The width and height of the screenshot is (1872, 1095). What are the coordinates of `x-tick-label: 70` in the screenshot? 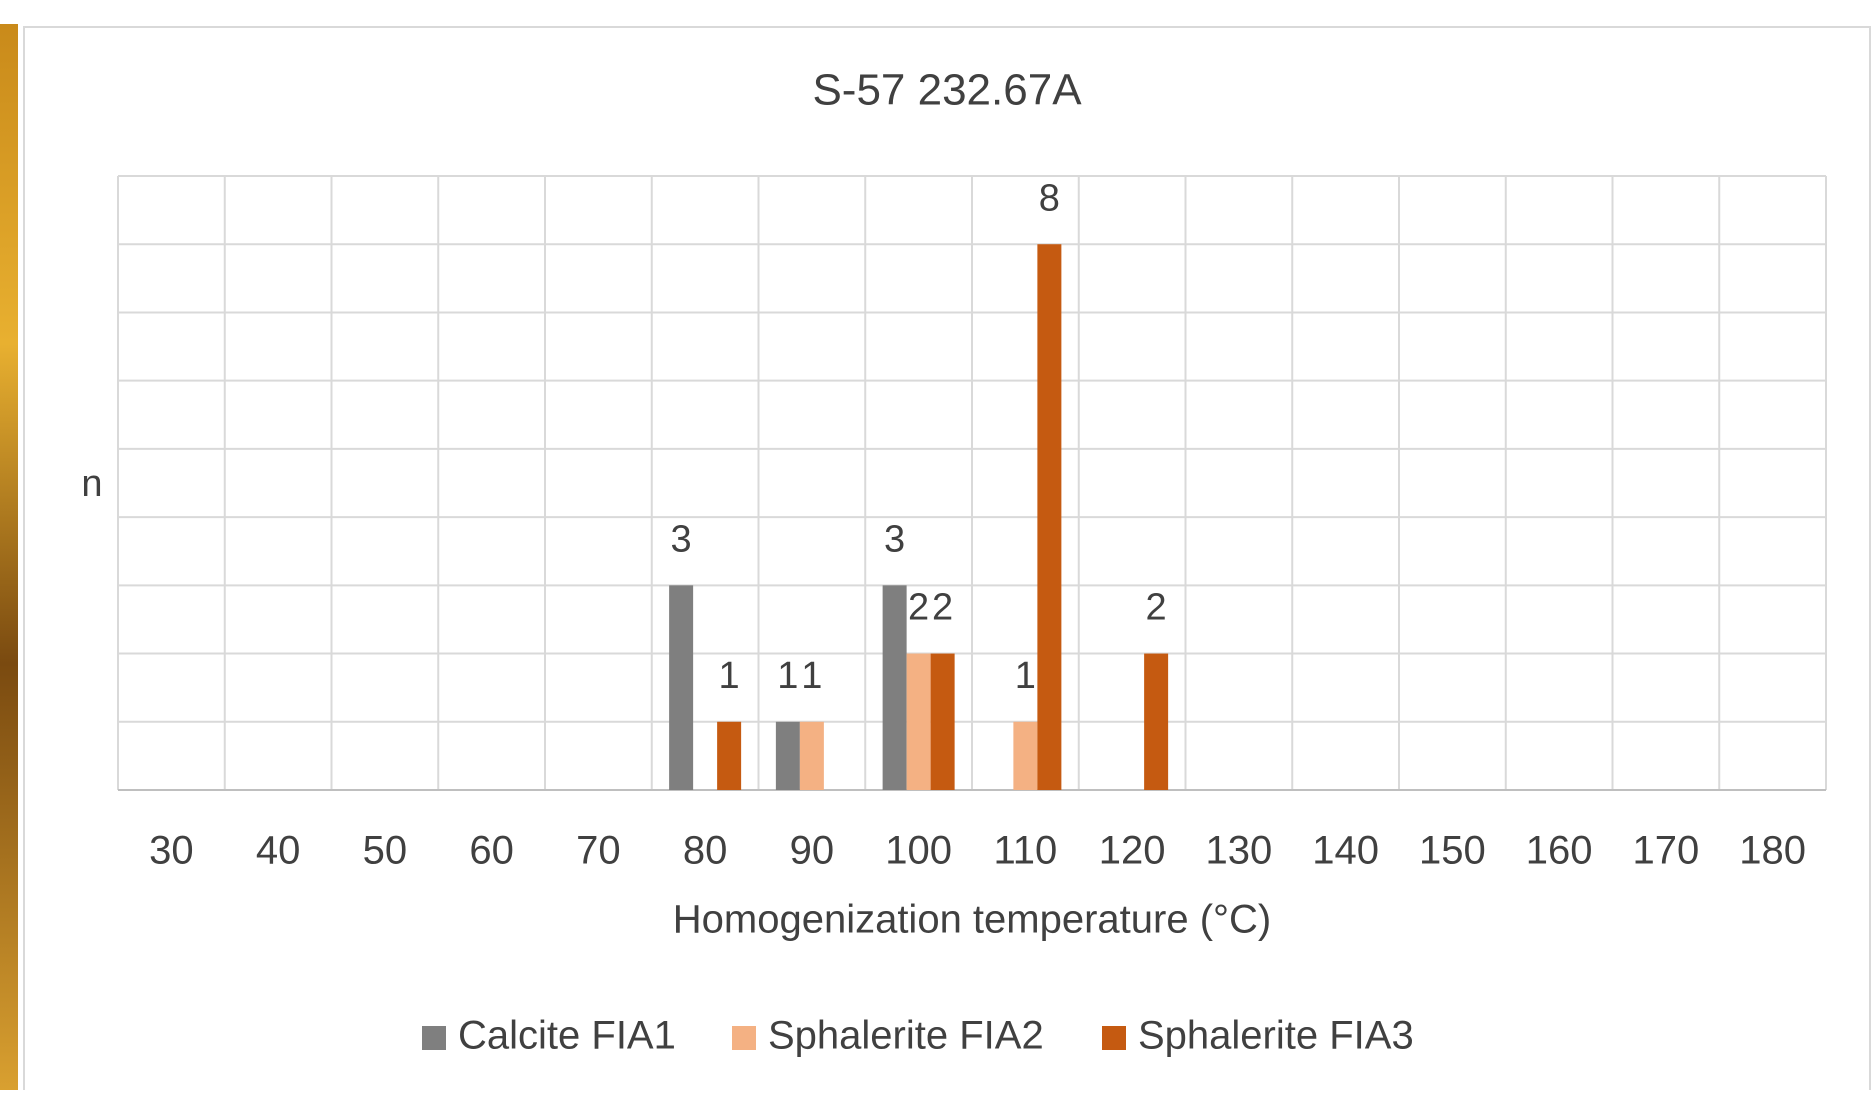 It's located at (598, 851).